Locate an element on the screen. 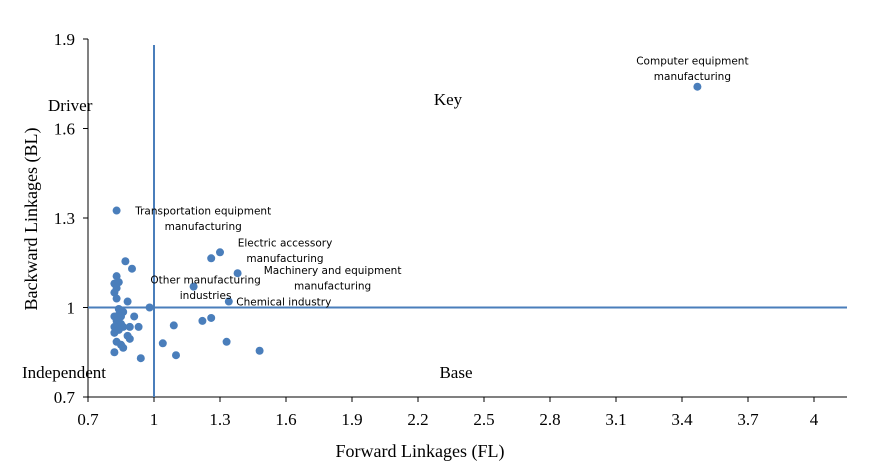 Image resolution: width=873 pixels, height=465 pixels. x-tick-label: 3.7 is located at coordinates (748, 419).